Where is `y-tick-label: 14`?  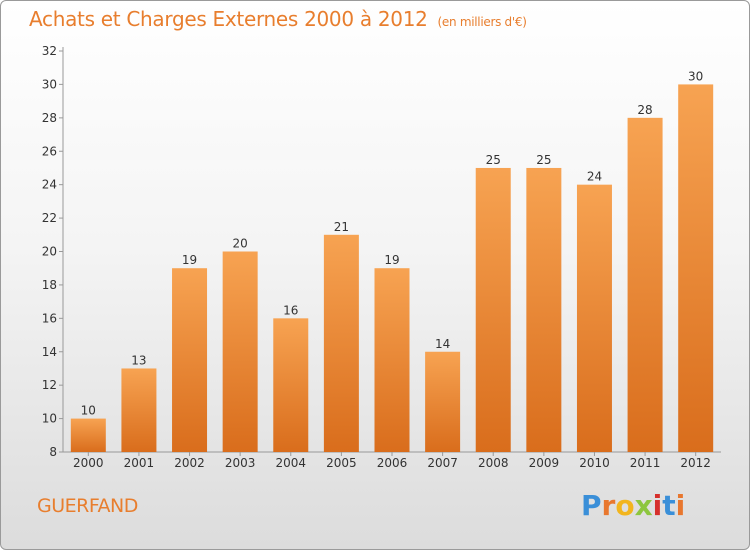 y-tick-label: 14 is located at coordinates (49, 352).